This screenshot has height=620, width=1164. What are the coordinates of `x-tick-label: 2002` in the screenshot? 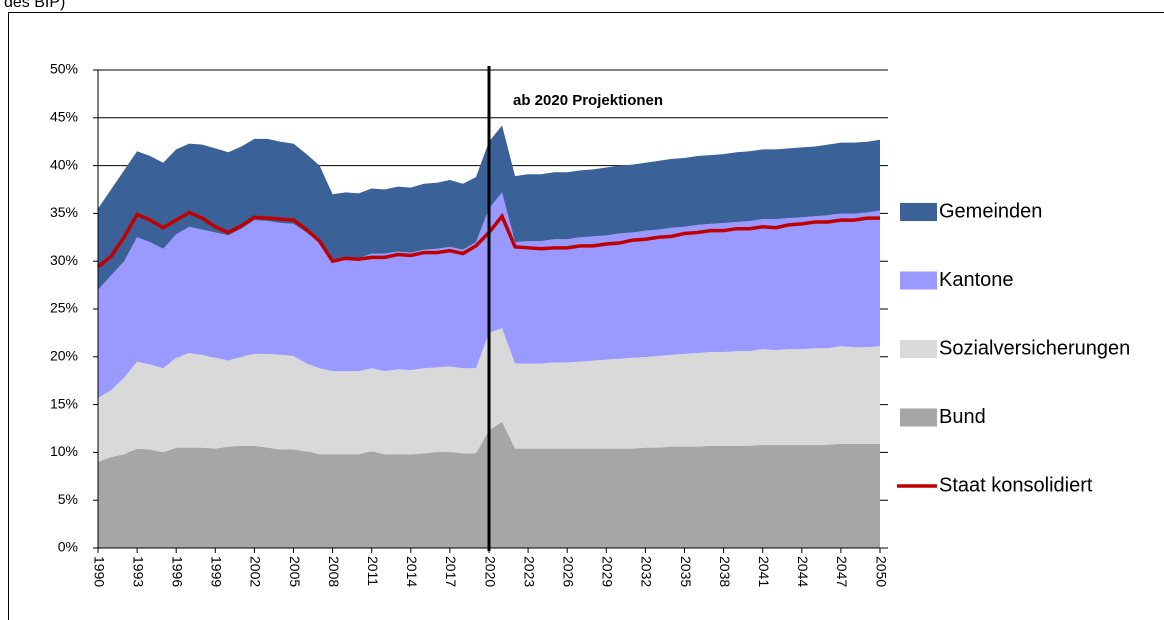 It's located at (256, 571).